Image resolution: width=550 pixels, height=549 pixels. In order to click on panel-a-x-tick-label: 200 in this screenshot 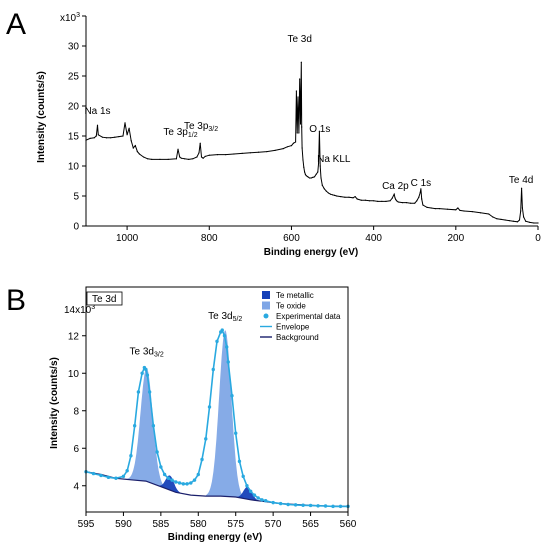, I will do `click(455, 238)`.